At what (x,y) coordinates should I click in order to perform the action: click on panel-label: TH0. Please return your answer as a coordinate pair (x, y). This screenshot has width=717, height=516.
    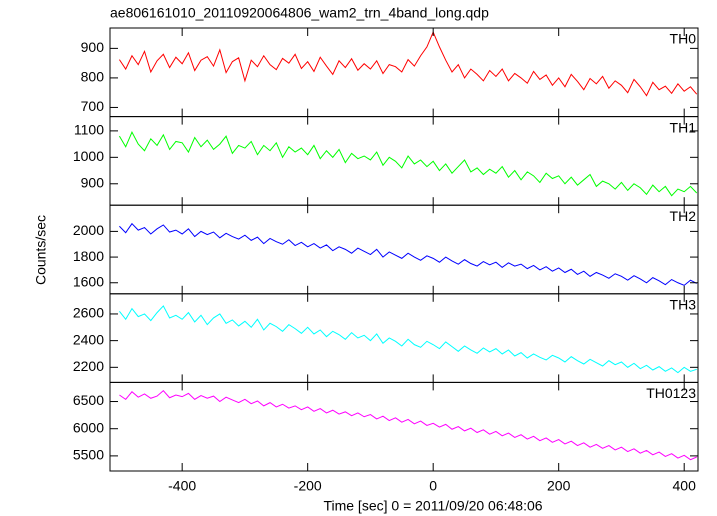
    Looking at the image, I should click on (683, 39).